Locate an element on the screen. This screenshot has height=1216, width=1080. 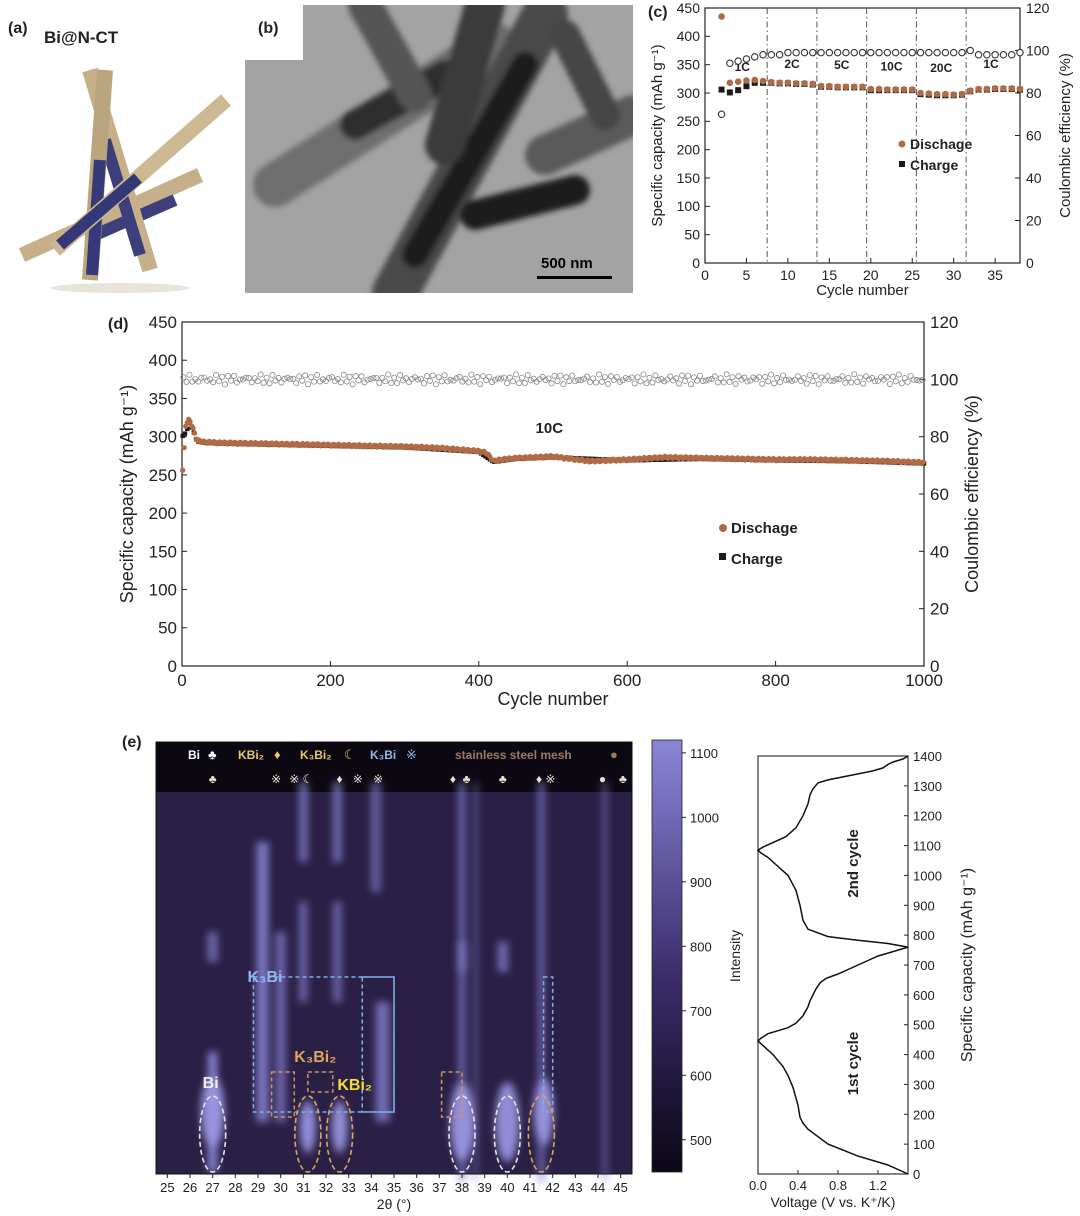
annotation-k3bi2: K₃Bi₂ is located at coordinates (315, 1057).